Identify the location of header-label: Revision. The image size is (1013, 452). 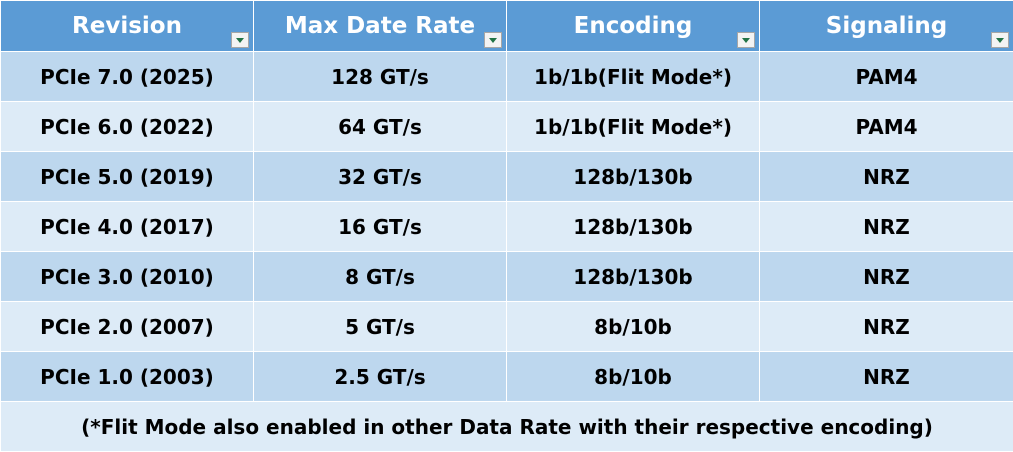
(127, 26).